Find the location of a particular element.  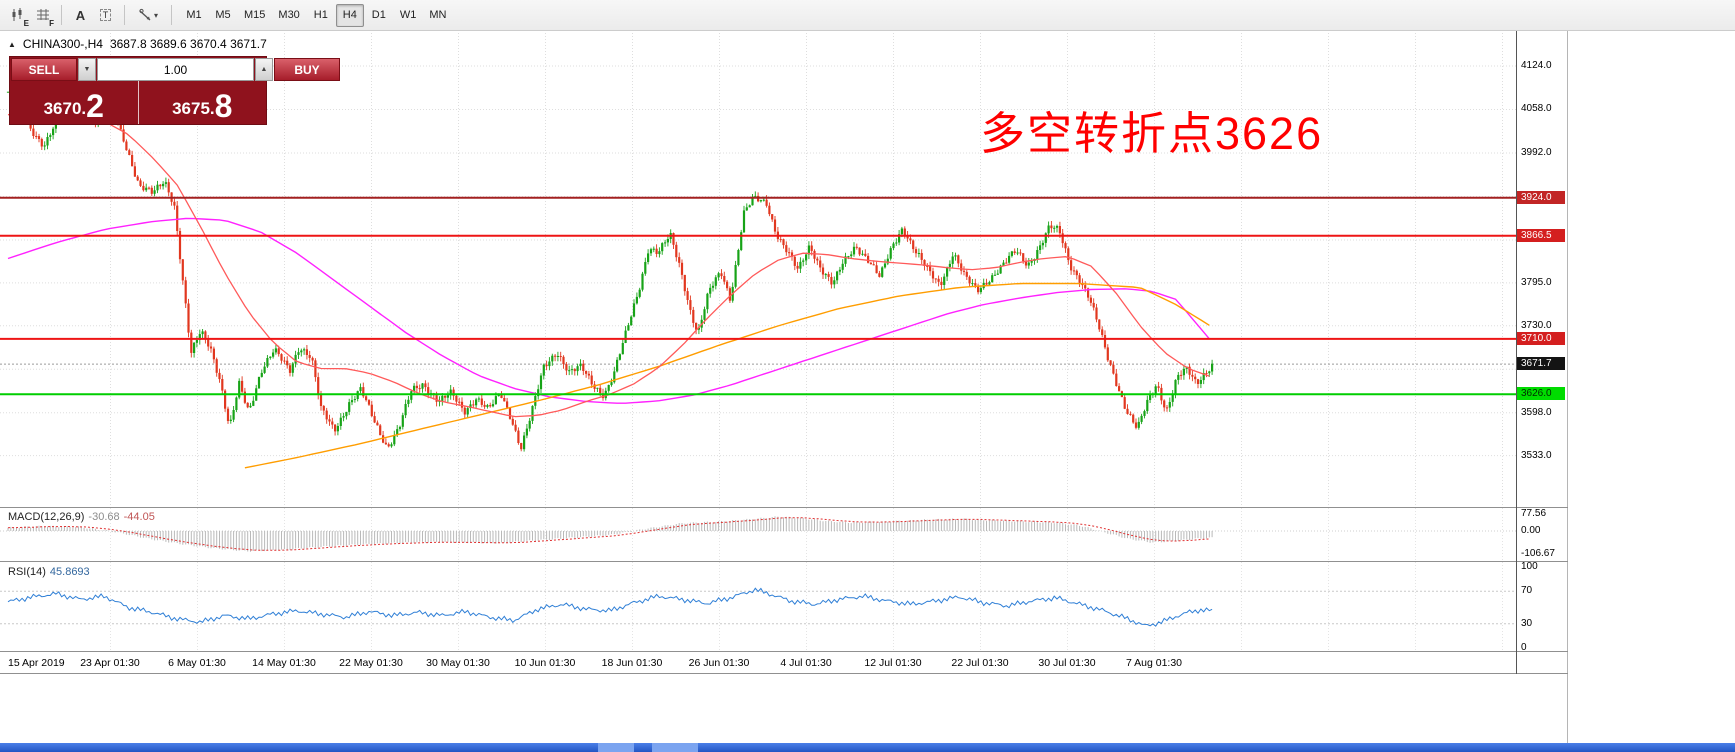

volume-increase-button: ▲ is located at coordinates (264, 69).